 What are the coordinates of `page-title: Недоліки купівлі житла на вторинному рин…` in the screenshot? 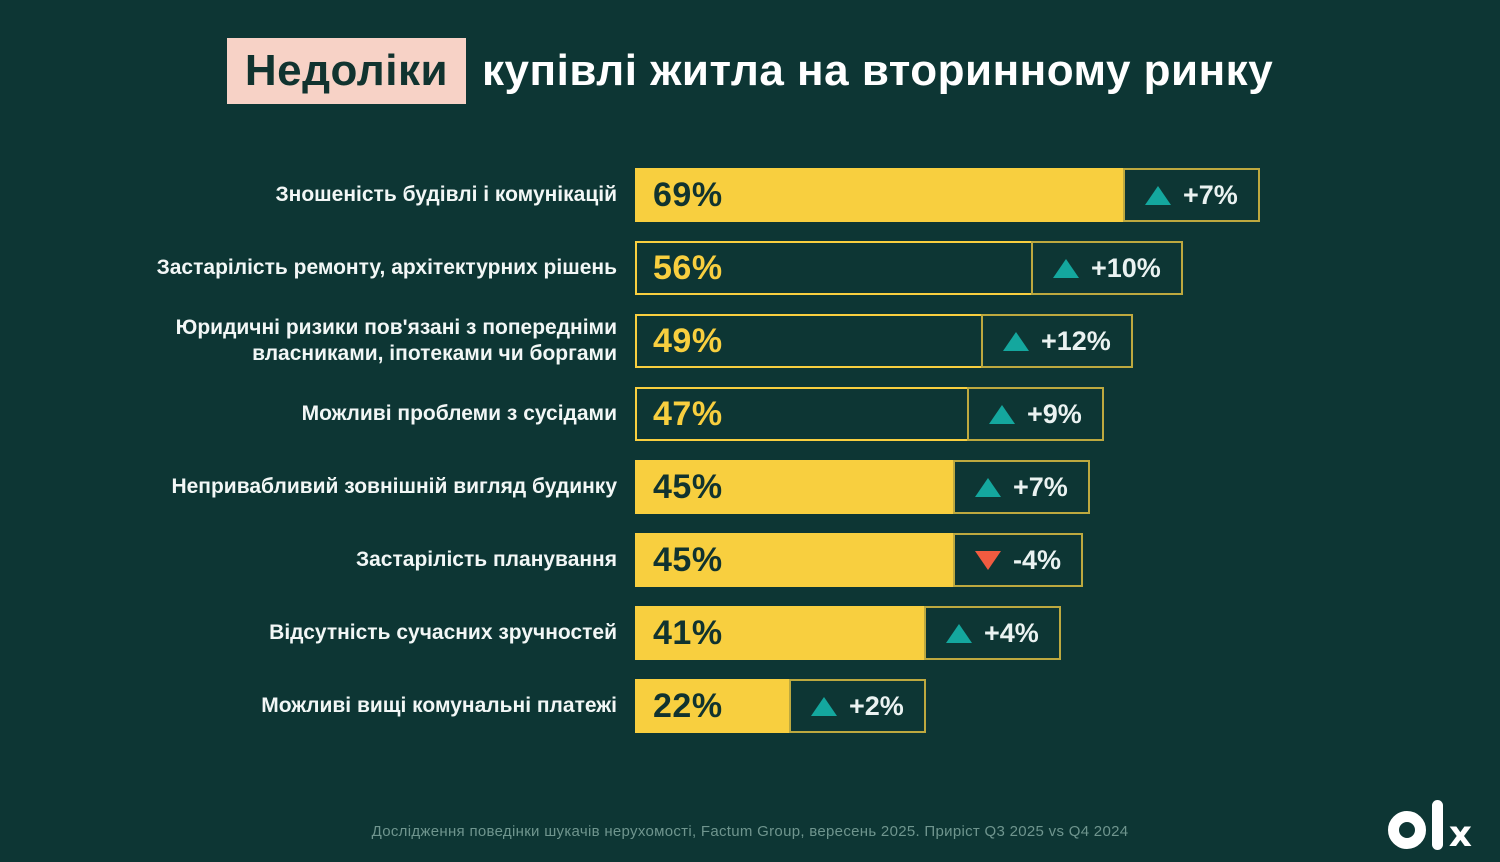 It's located at (750, 71).